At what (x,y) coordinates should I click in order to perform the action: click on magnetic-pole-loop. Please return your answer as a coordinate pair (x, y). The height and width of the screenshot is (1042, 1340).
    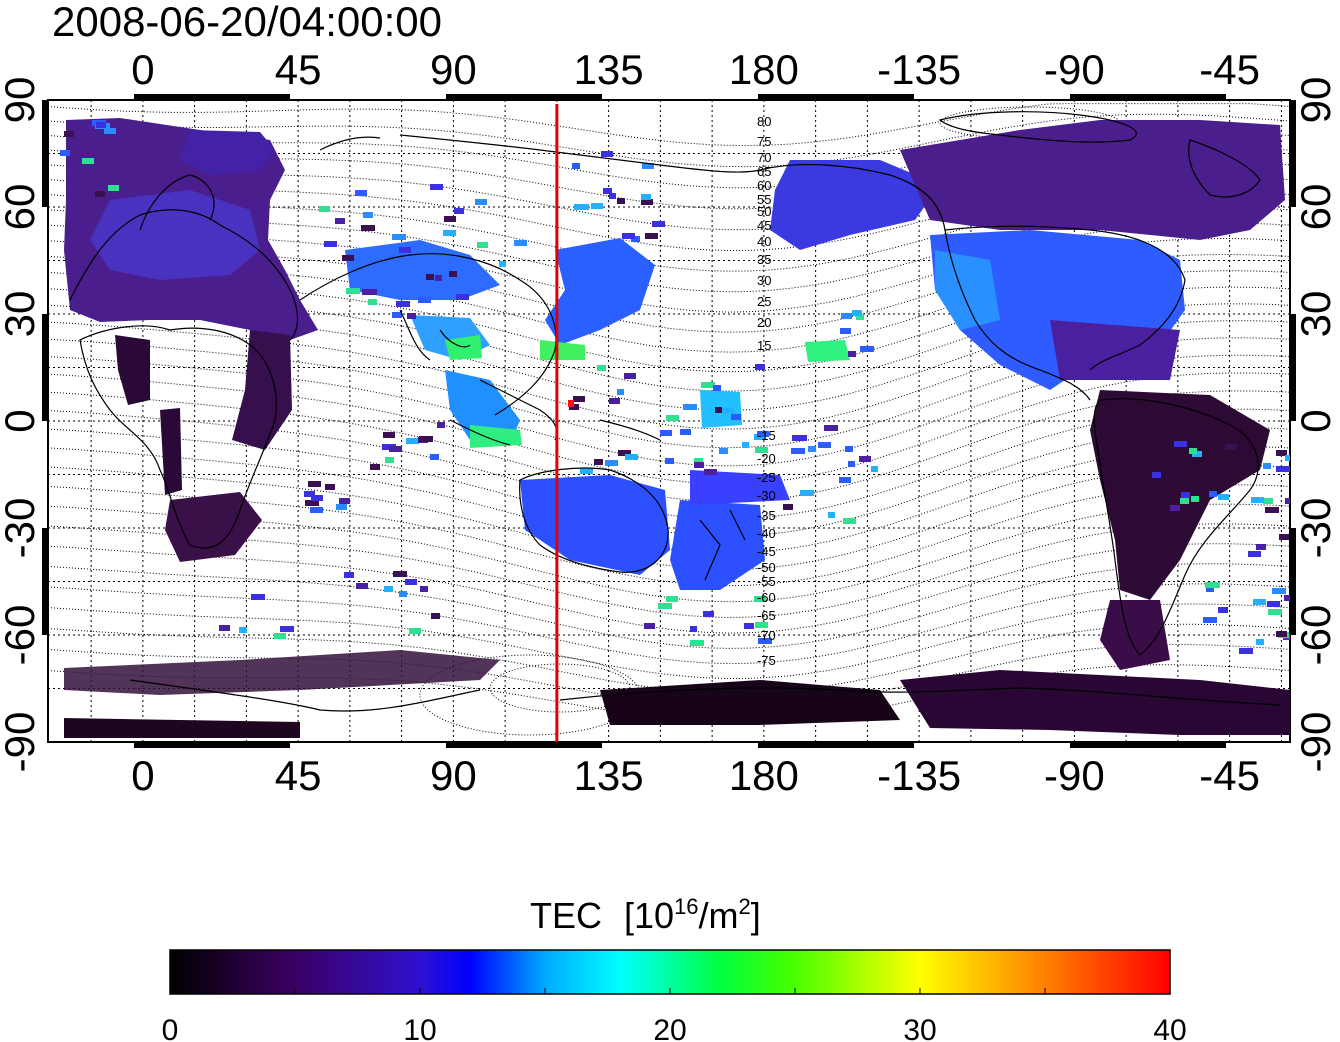
    Looking at the image, I should click on (560, 688).